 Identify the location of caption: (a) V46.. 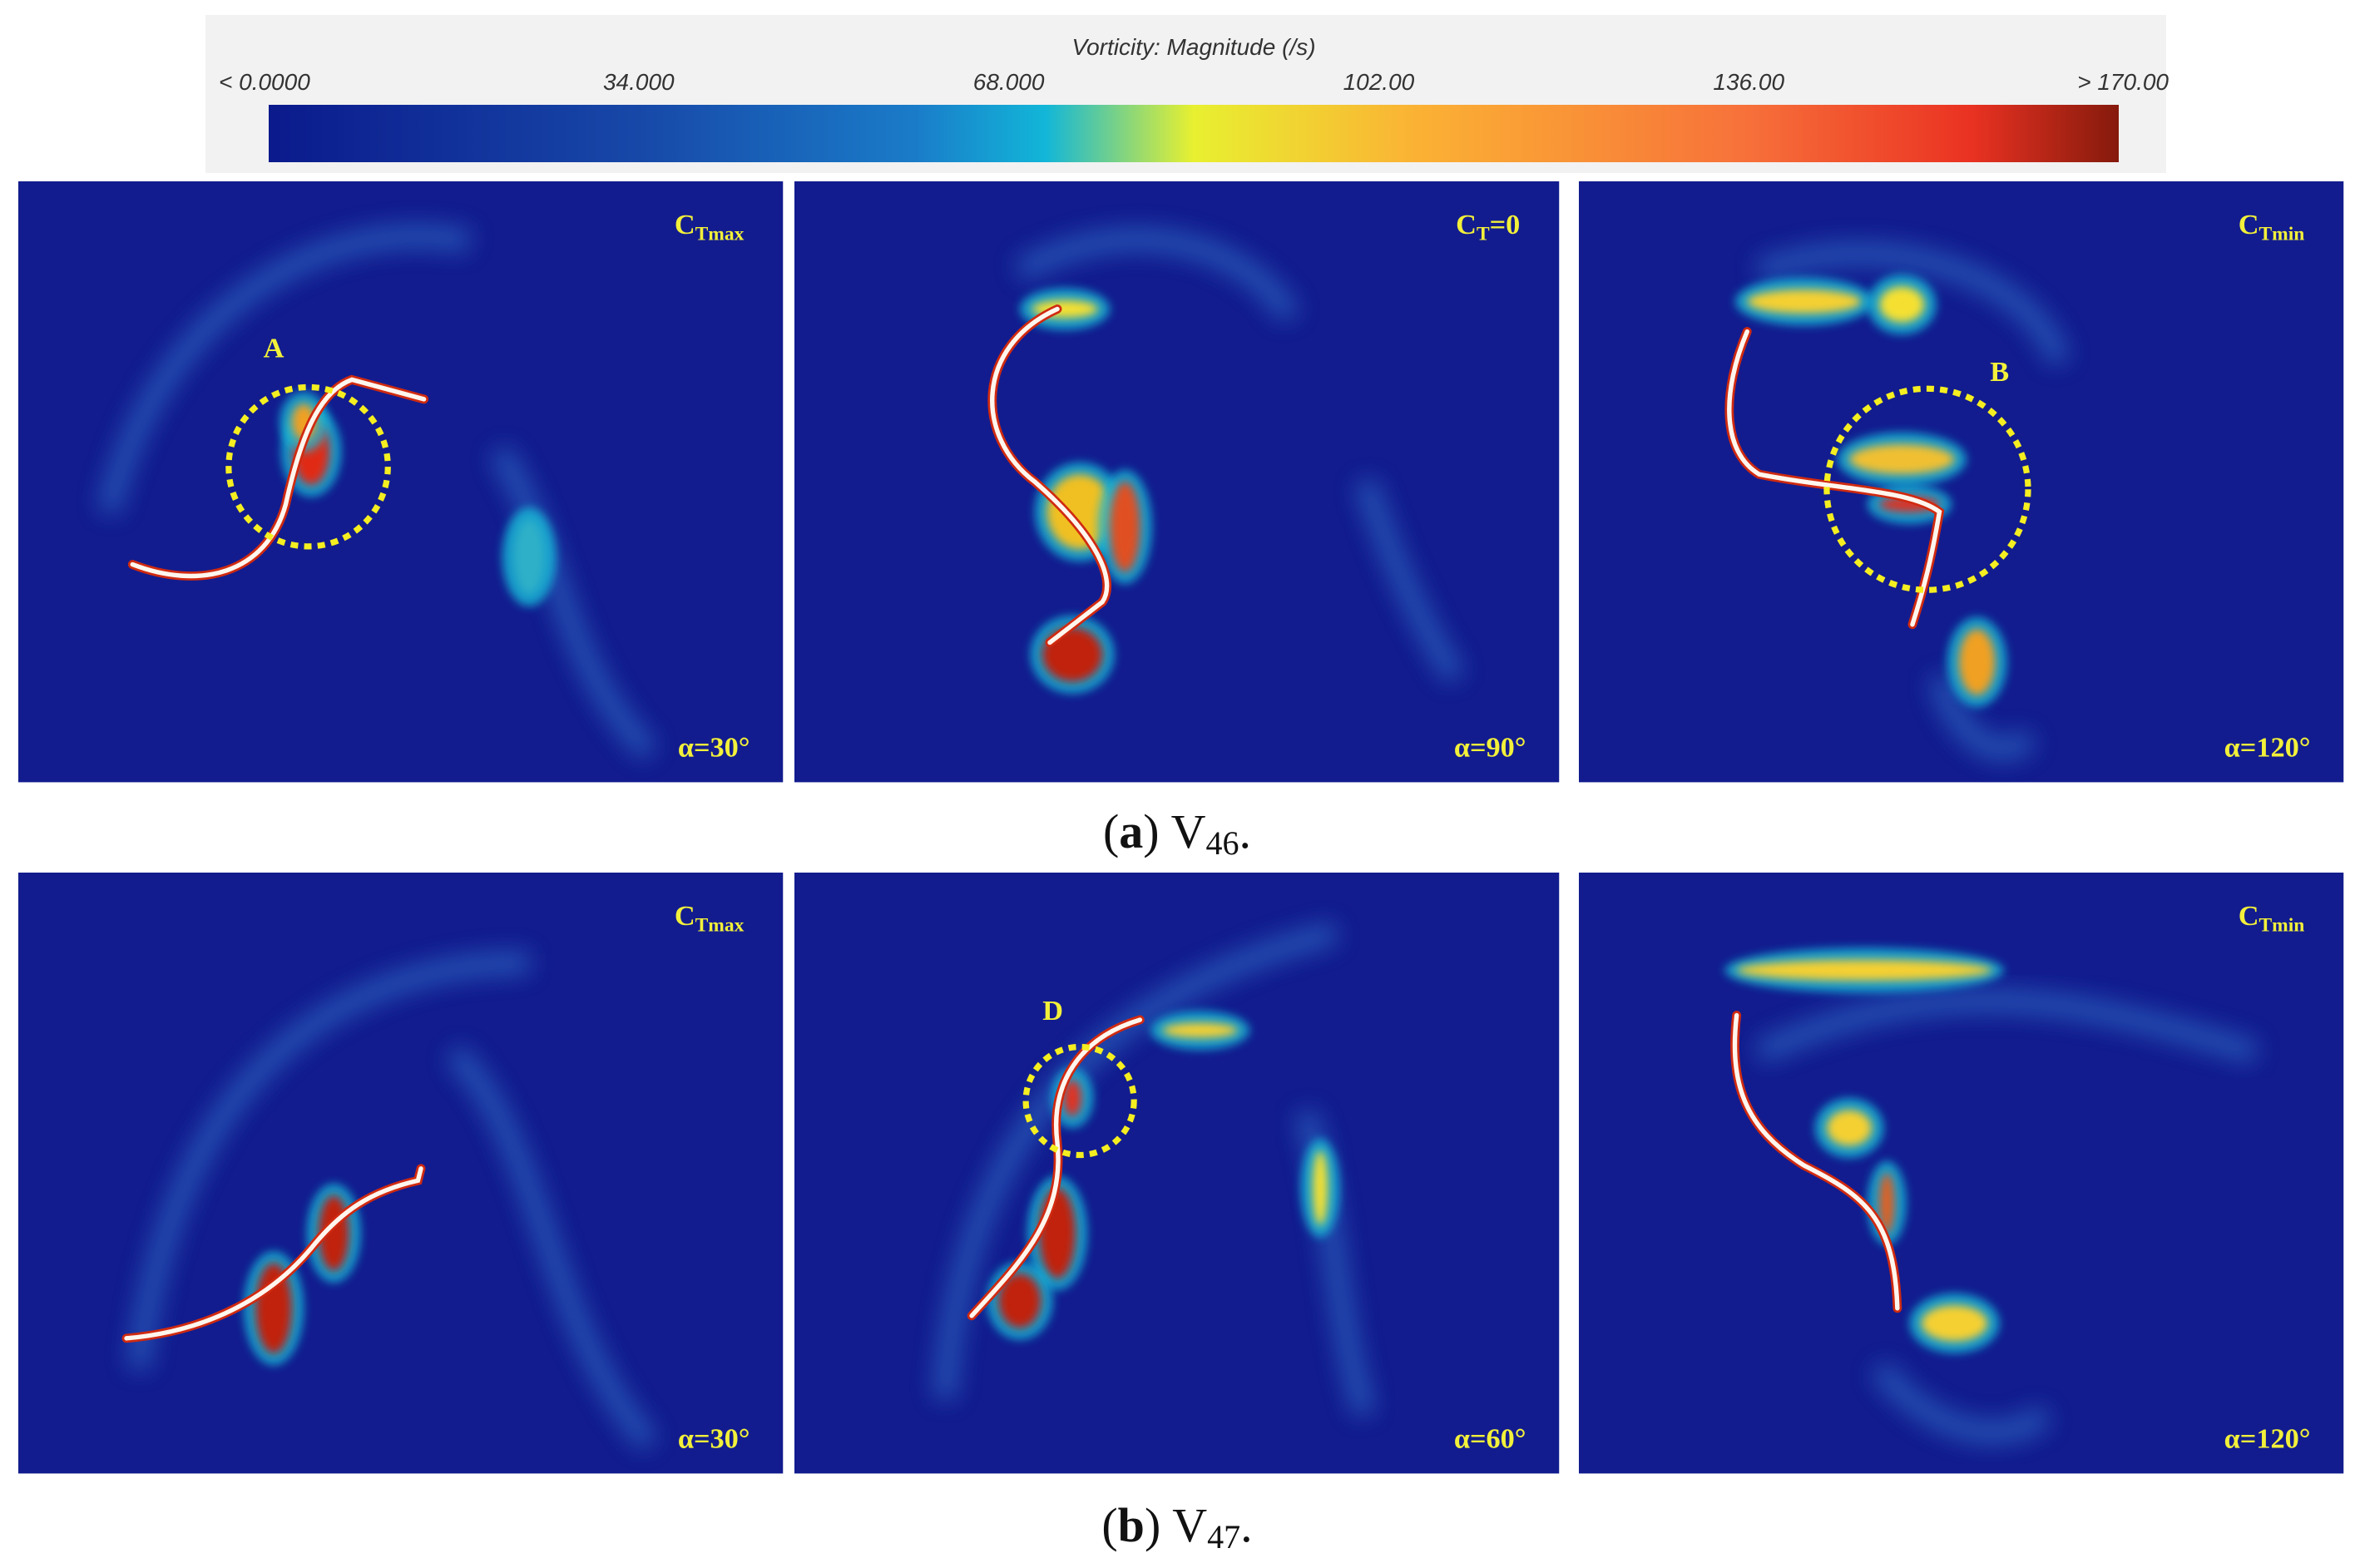
(1177, 833).